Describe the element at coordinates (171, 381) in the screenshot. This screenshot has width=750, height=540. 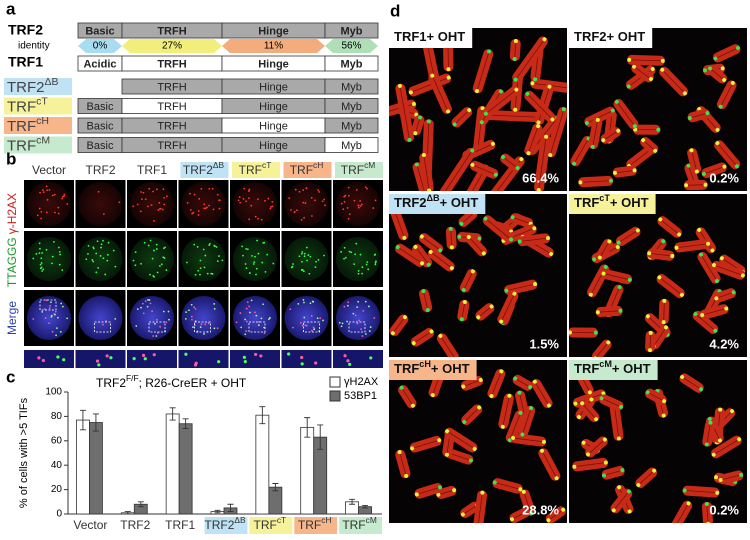
I see `chart-title: TRF2F/F; R26-CreER + OHT` at that location.